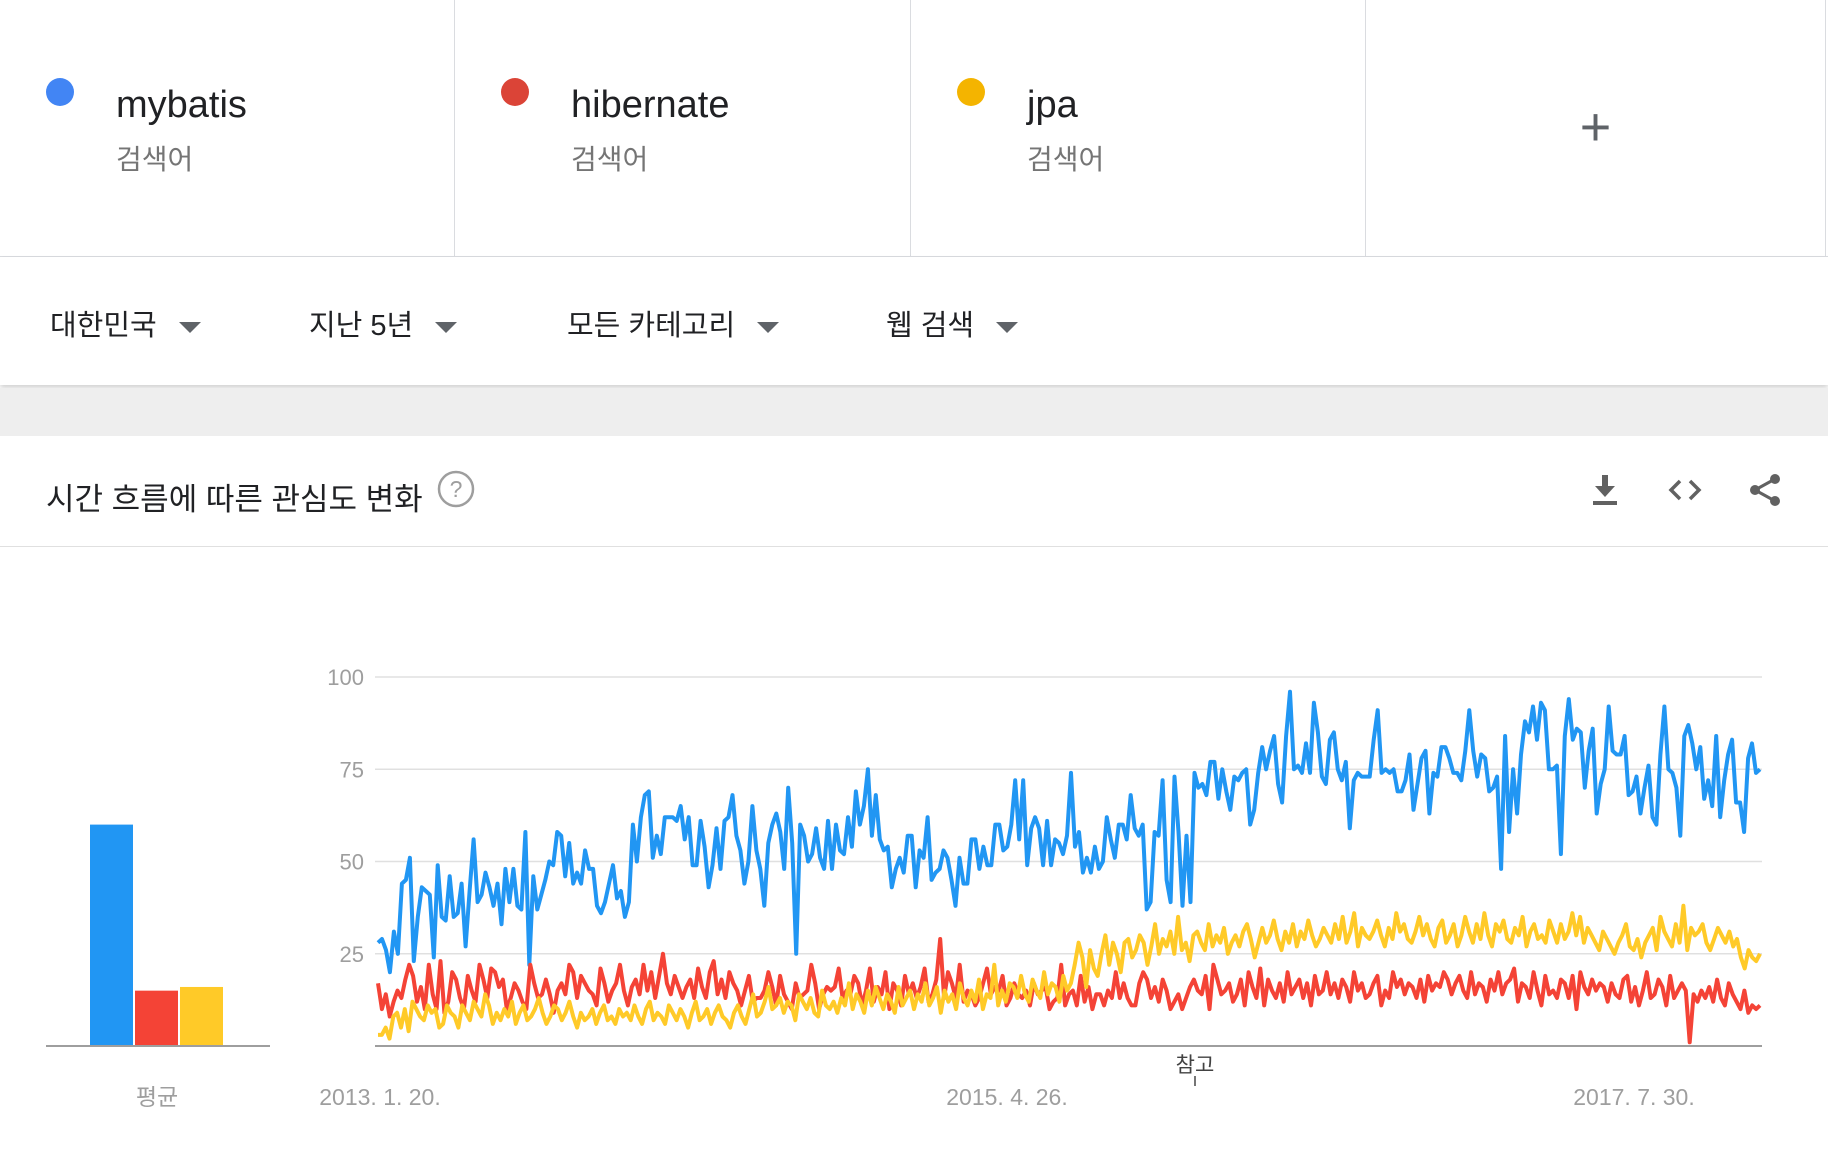 This screenshot has width=1828, height=1156. Describe the element at coordinates (914, 412) in the screenshot. I see `section-divider` at that location.